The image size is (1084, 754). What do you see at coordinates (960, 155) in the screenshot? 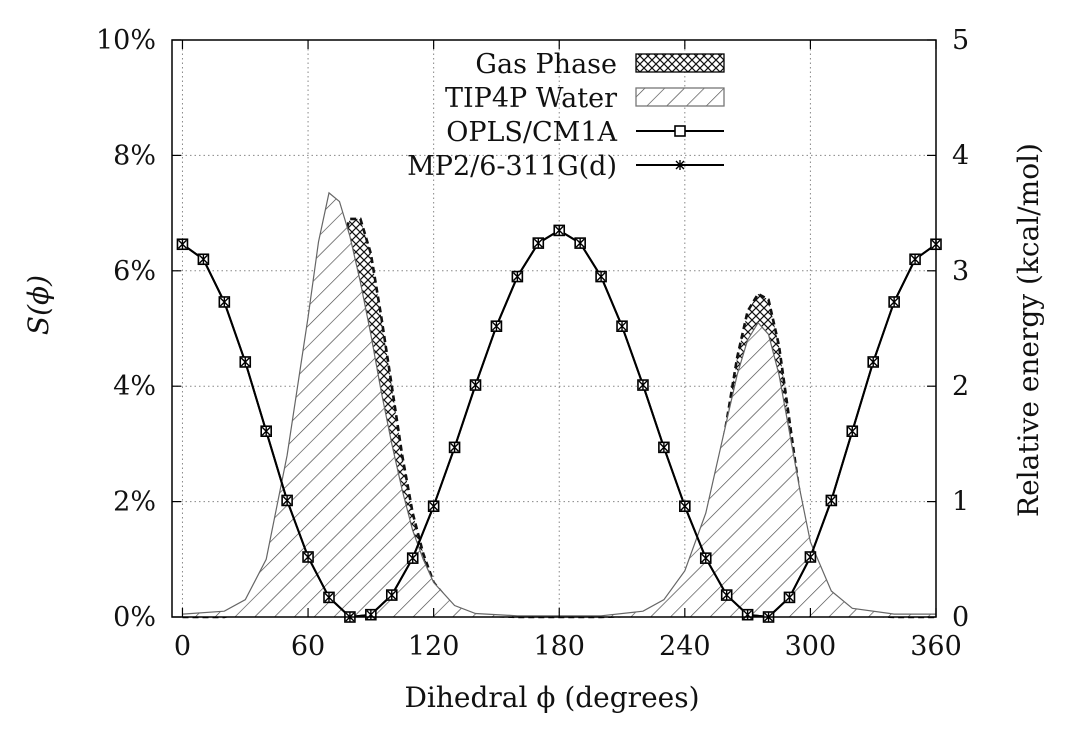
I see `y2-tick-label: 4` at bounding box center [960, 155].